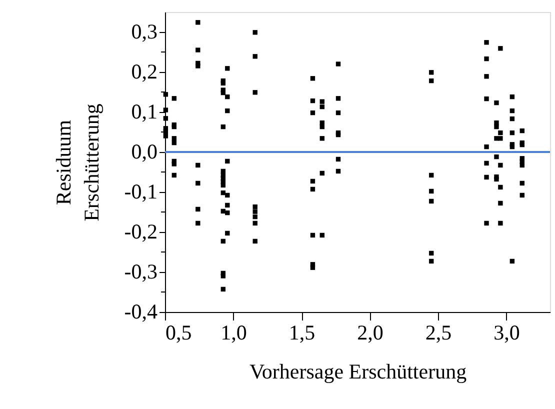  I want to click on x-tick-label: 2,5, so click(438, 332).